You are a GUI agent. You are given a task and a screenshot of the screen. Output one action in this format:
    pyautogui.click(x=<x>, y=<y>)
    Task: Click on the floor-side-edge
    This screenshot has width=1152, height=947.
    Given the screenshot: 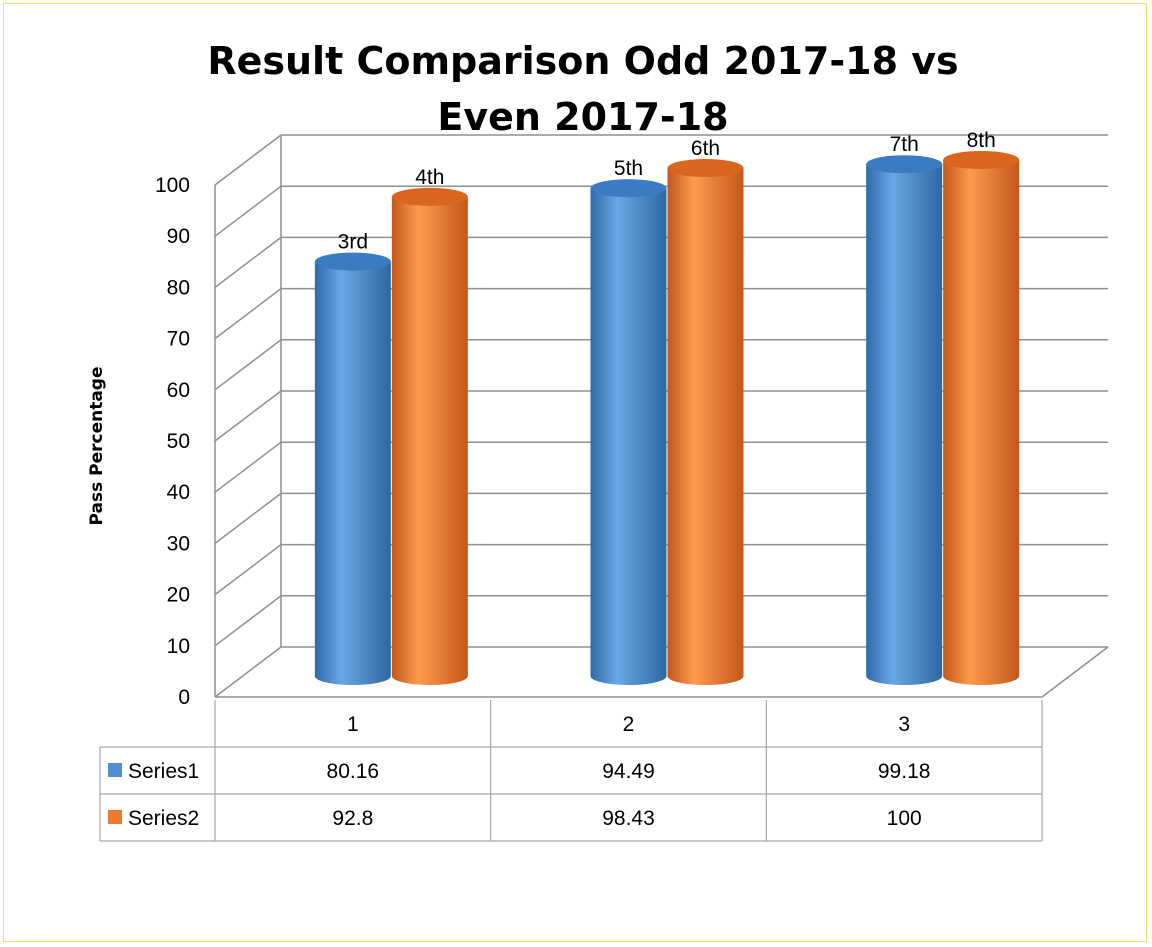 What is the action you would take?
    pyautogui.click(x=1075, y=672)
    